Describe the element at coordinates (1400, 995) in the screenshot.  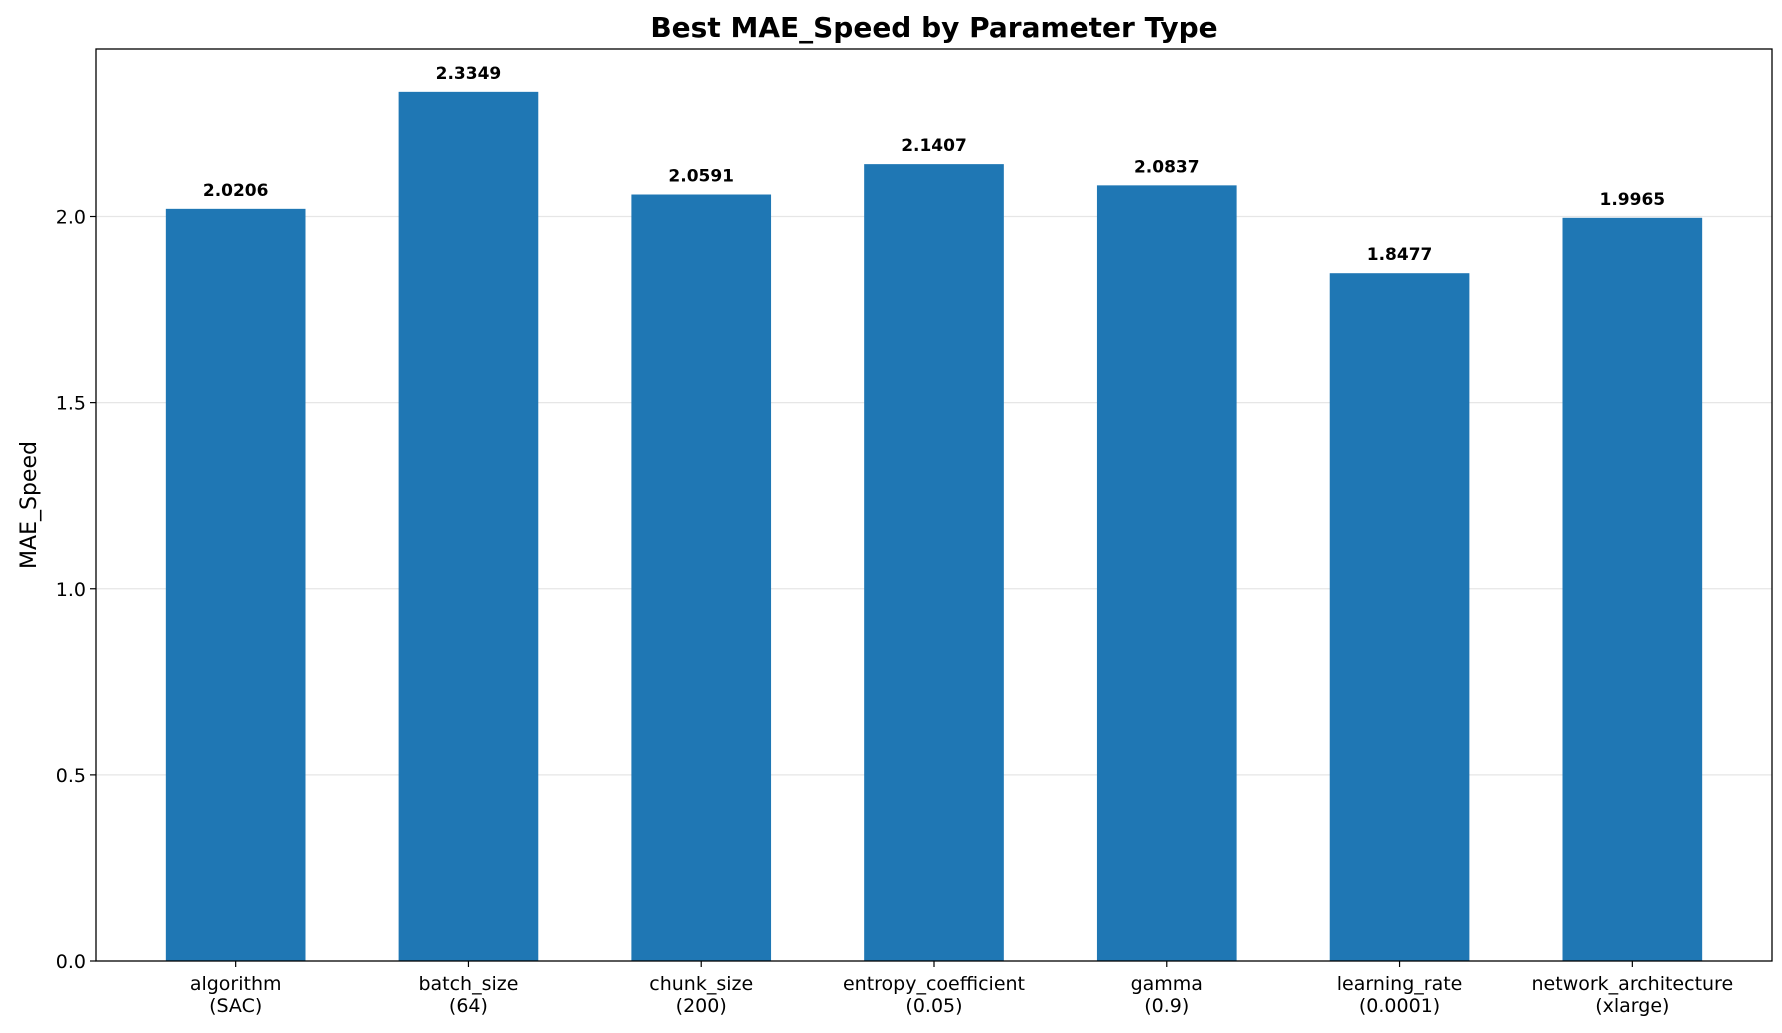
I see `x-tick-label: learning_rate (0.0001)` at that location.